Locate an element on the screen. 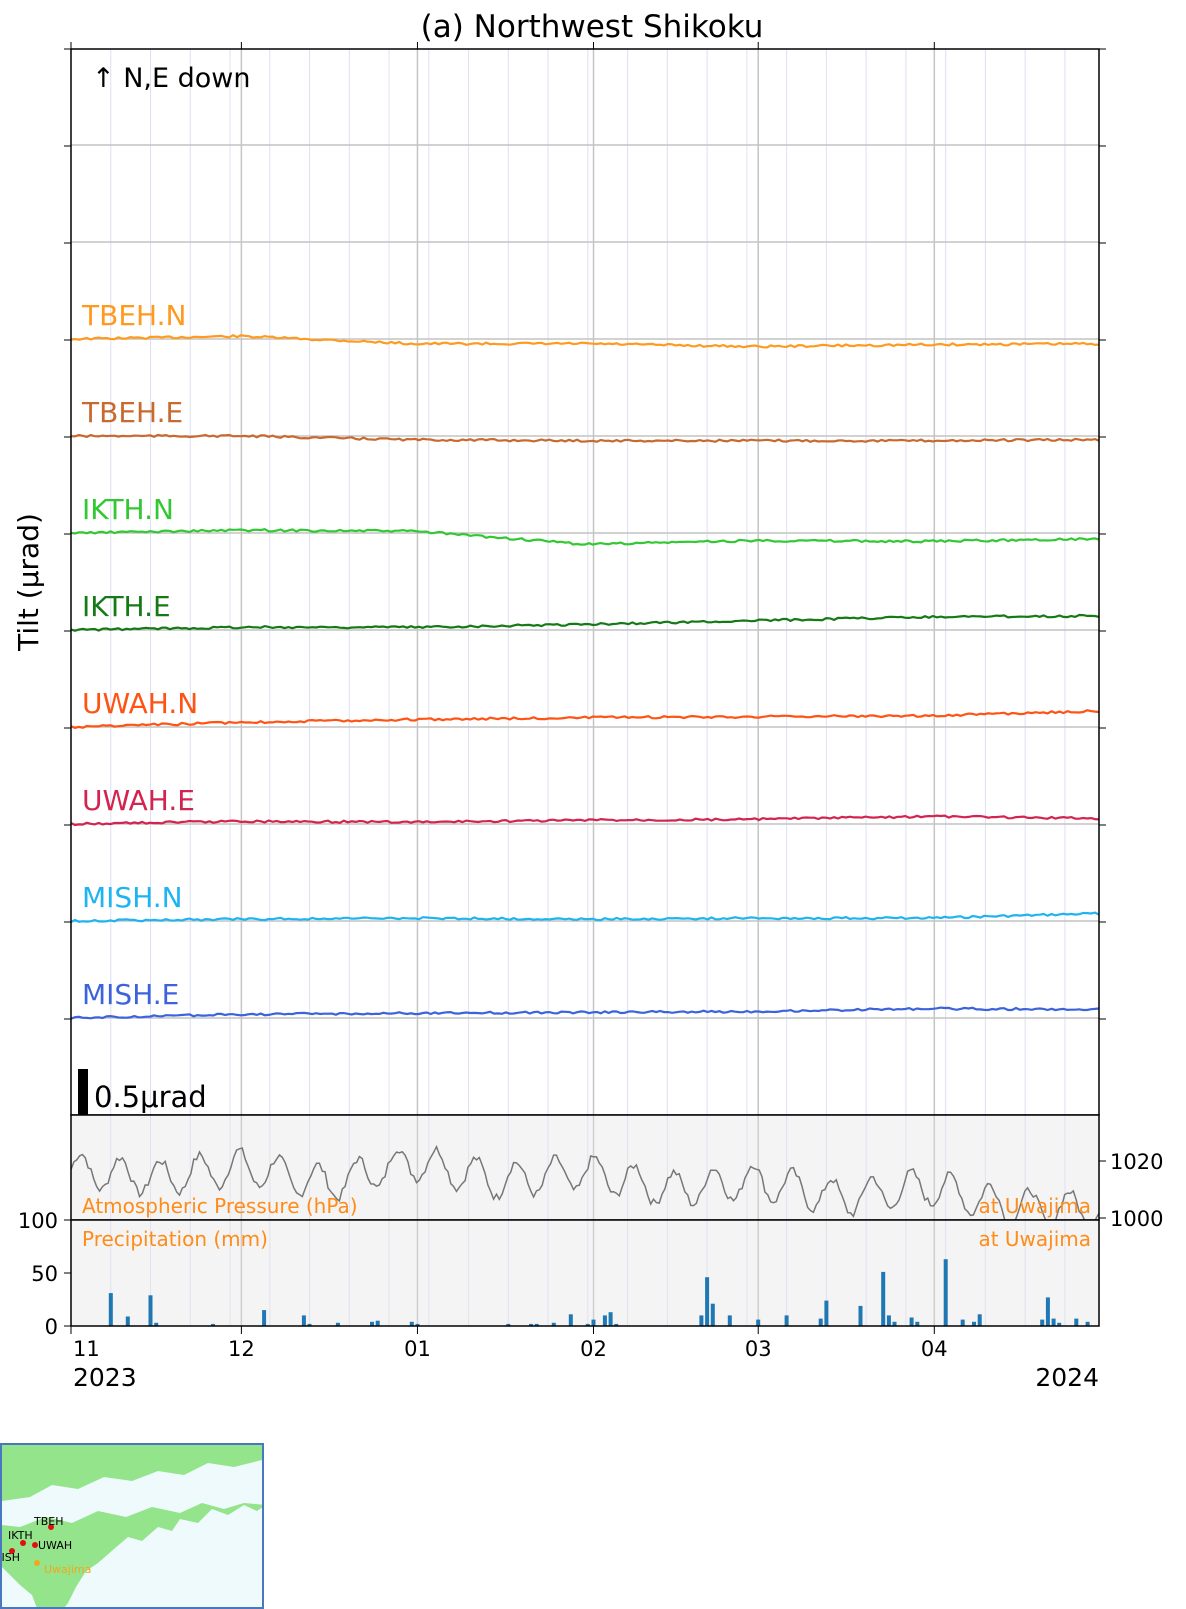 The image size is (1186, 1609). series-label-mish-n: MISH.N is located at coordinates (132, 897).